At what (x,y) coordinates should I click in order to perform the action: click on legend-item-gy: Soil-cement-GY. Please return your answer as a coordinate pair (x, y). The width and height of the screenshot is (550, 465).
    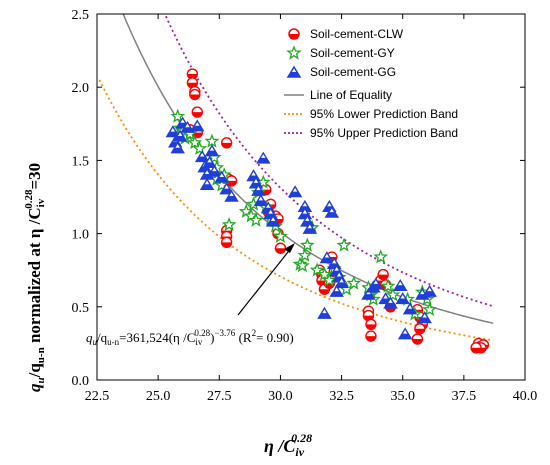
    Looking at the image, I should click on (340, 52).